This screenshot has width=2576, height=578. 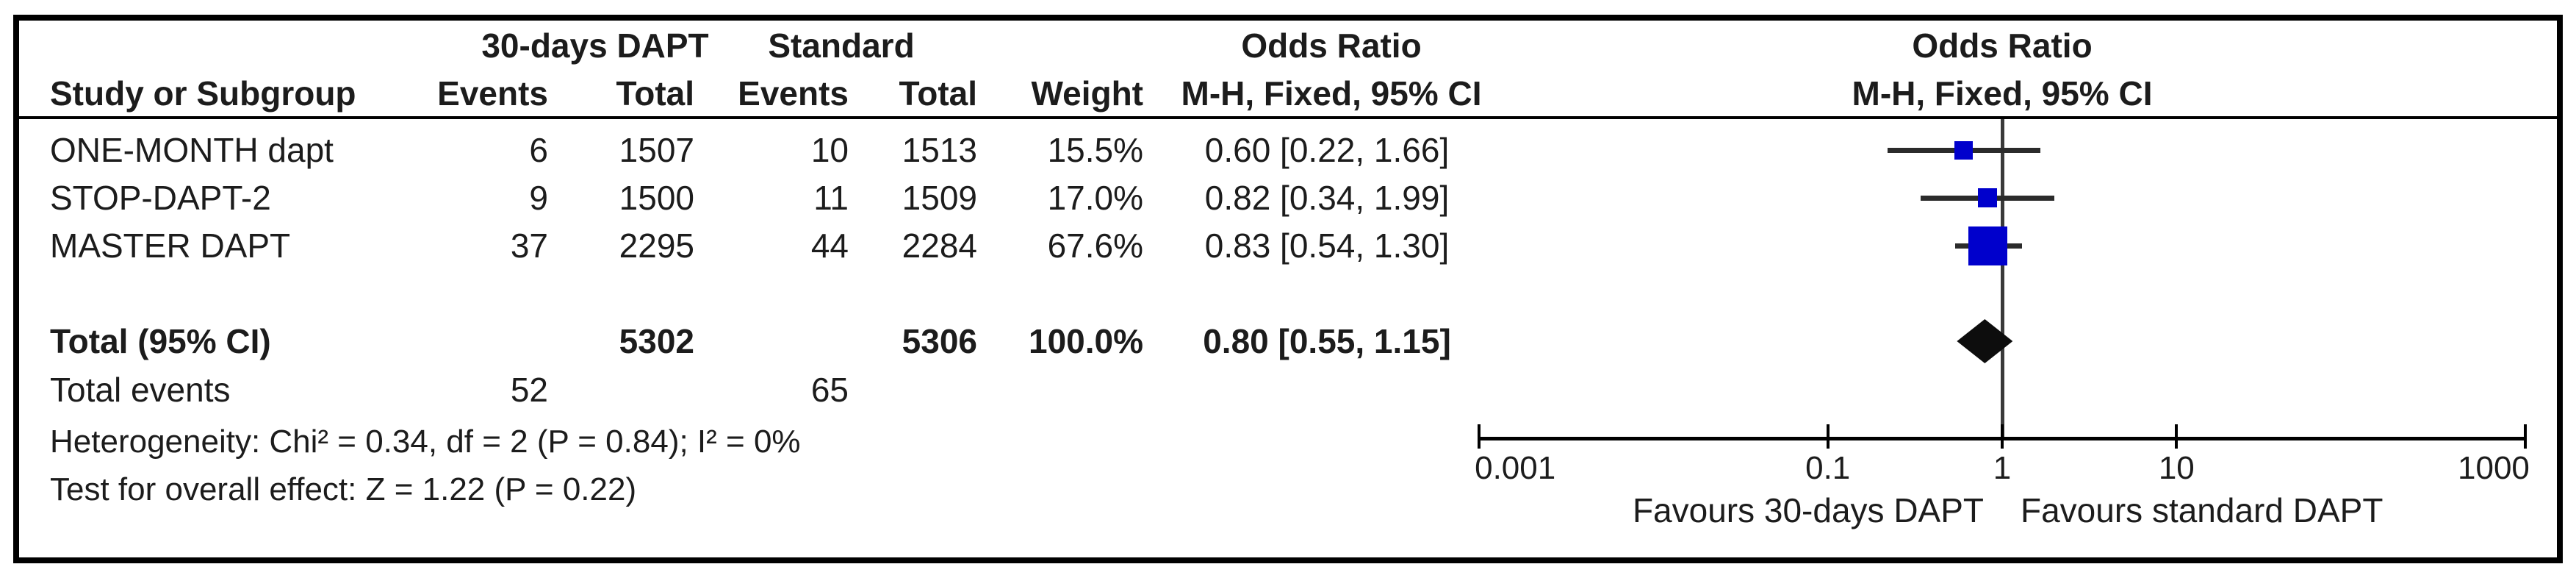 I want to click on axis-tick-label: 0.1, so click(x=1828, y=468).